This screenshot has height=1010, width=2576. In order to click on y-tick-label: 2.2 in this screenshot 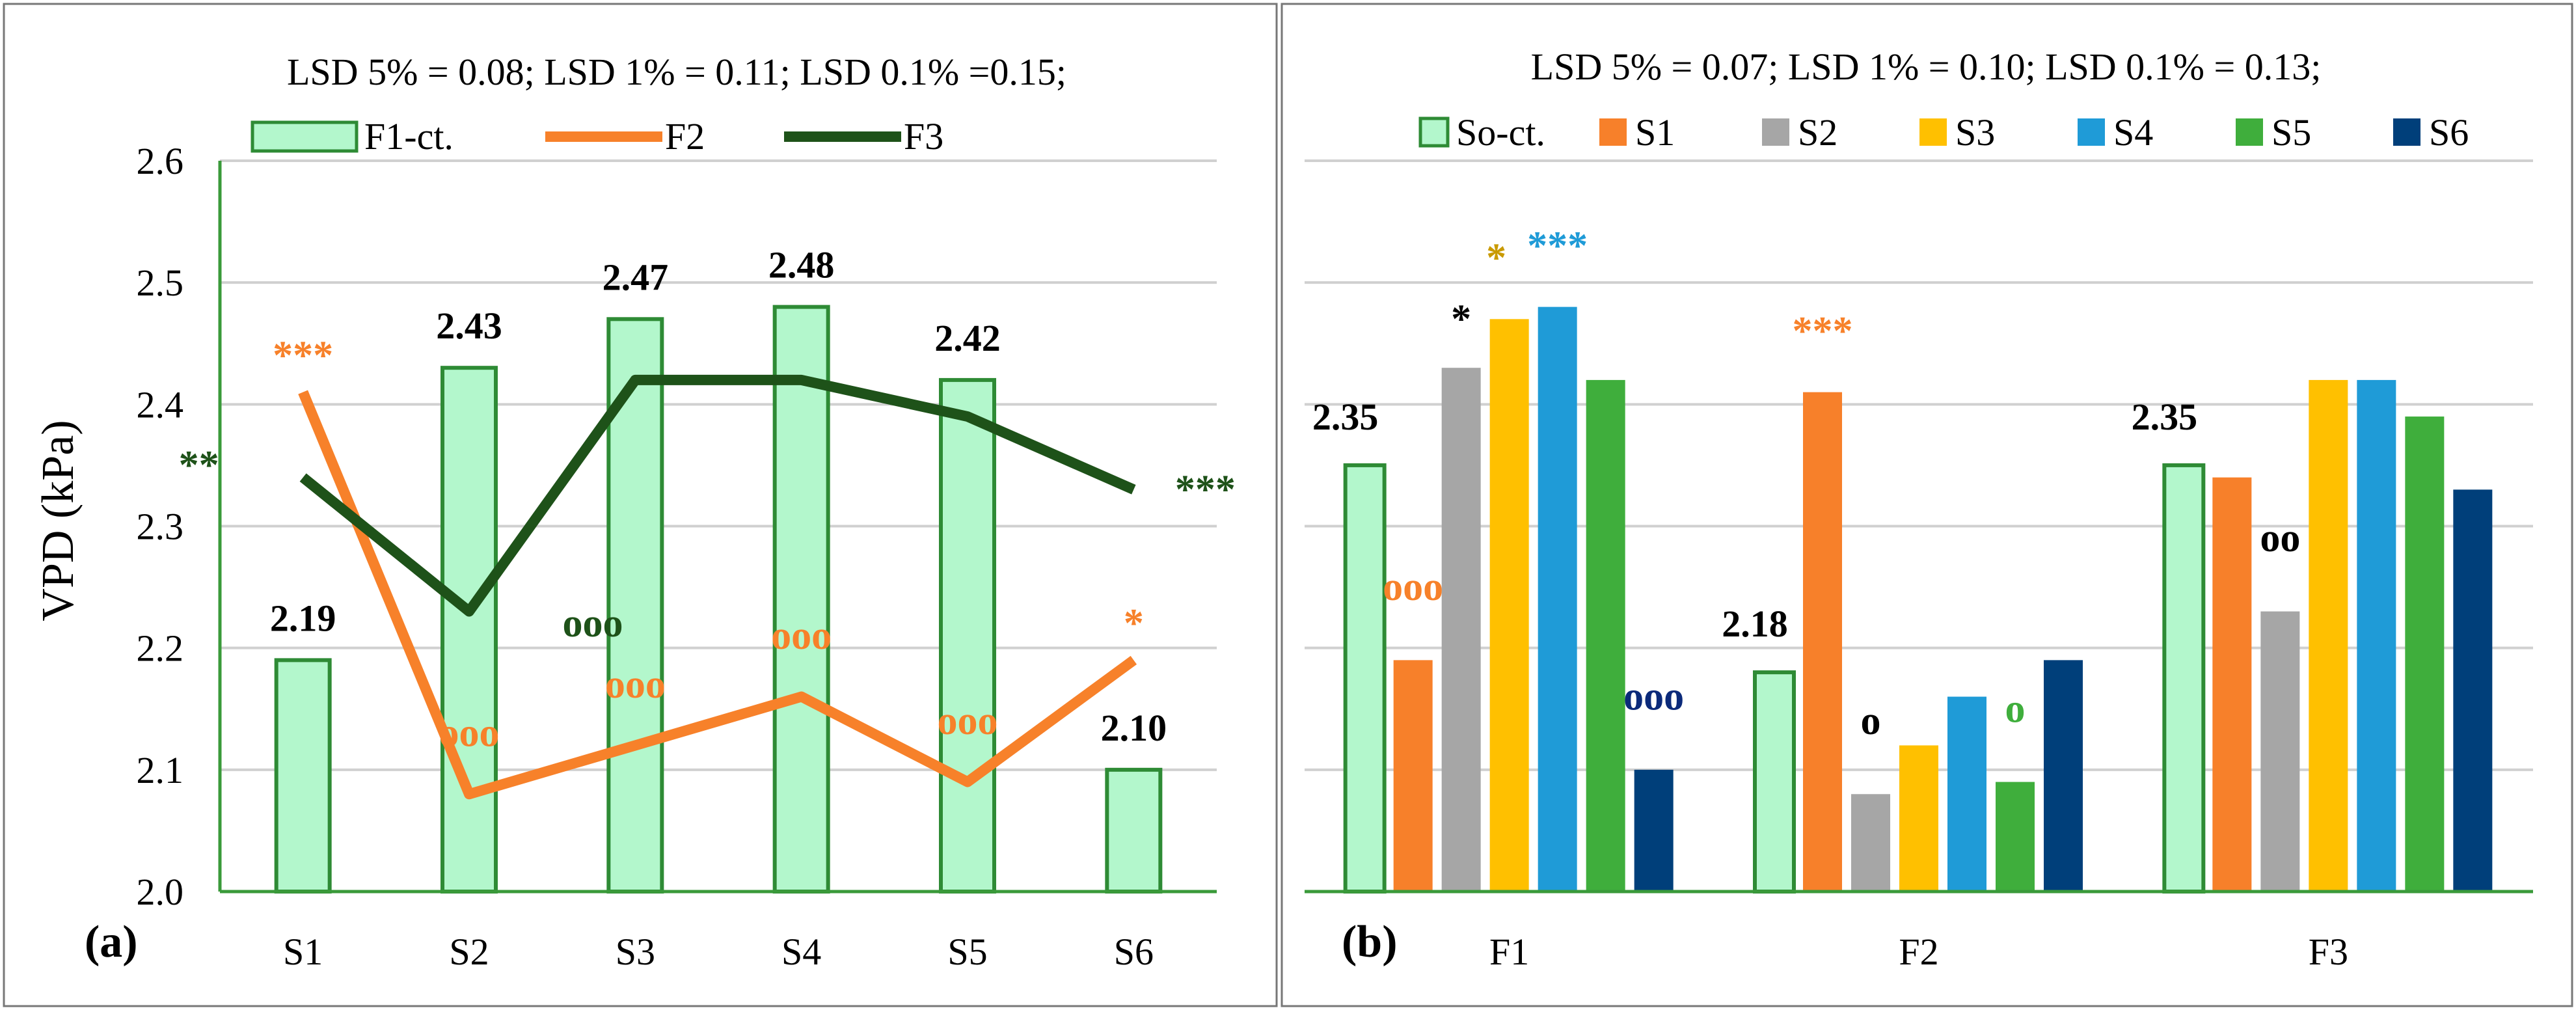, I will do `click(160, 648)`.